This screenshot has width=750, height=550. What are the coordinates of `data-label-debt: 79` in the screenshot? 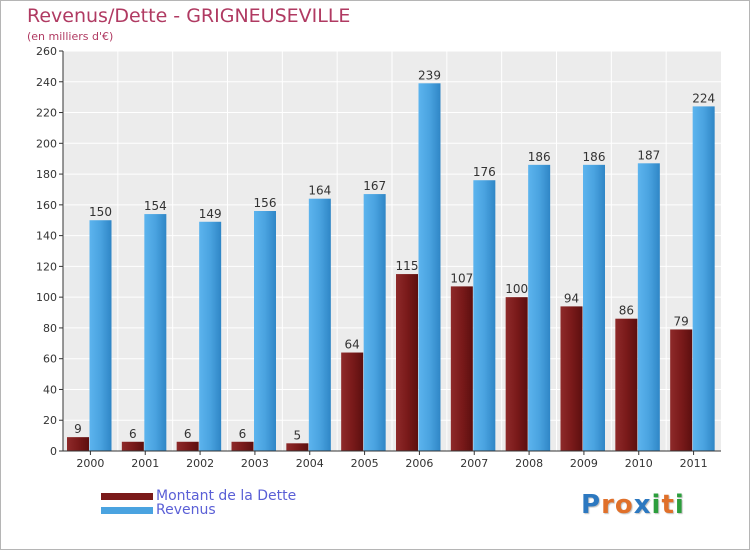 It's located at (681, 321).